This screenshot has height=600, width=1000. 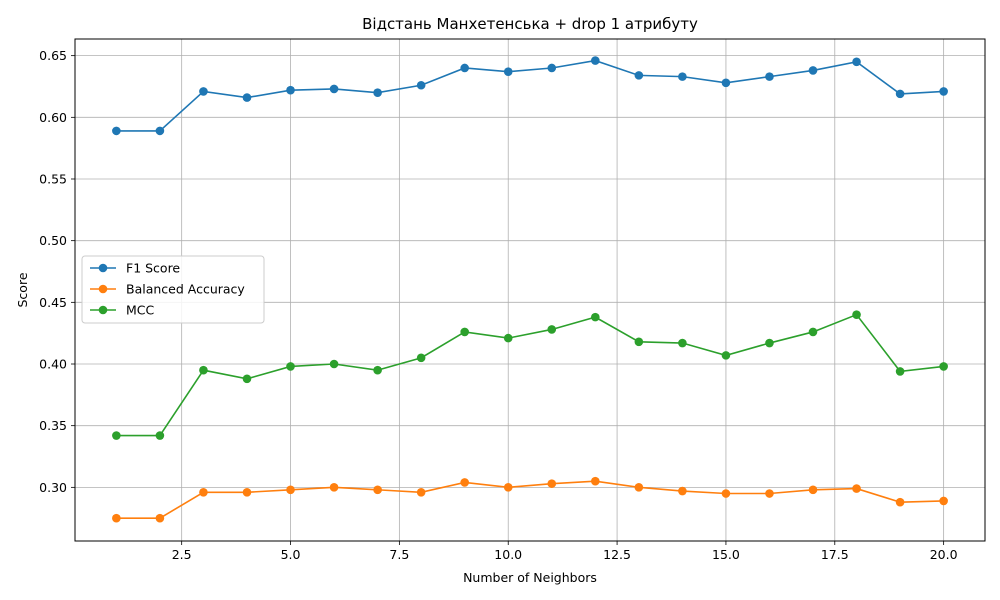 I want to click on legend-item: Balanced Accuracy, so click(x=167, y=289).